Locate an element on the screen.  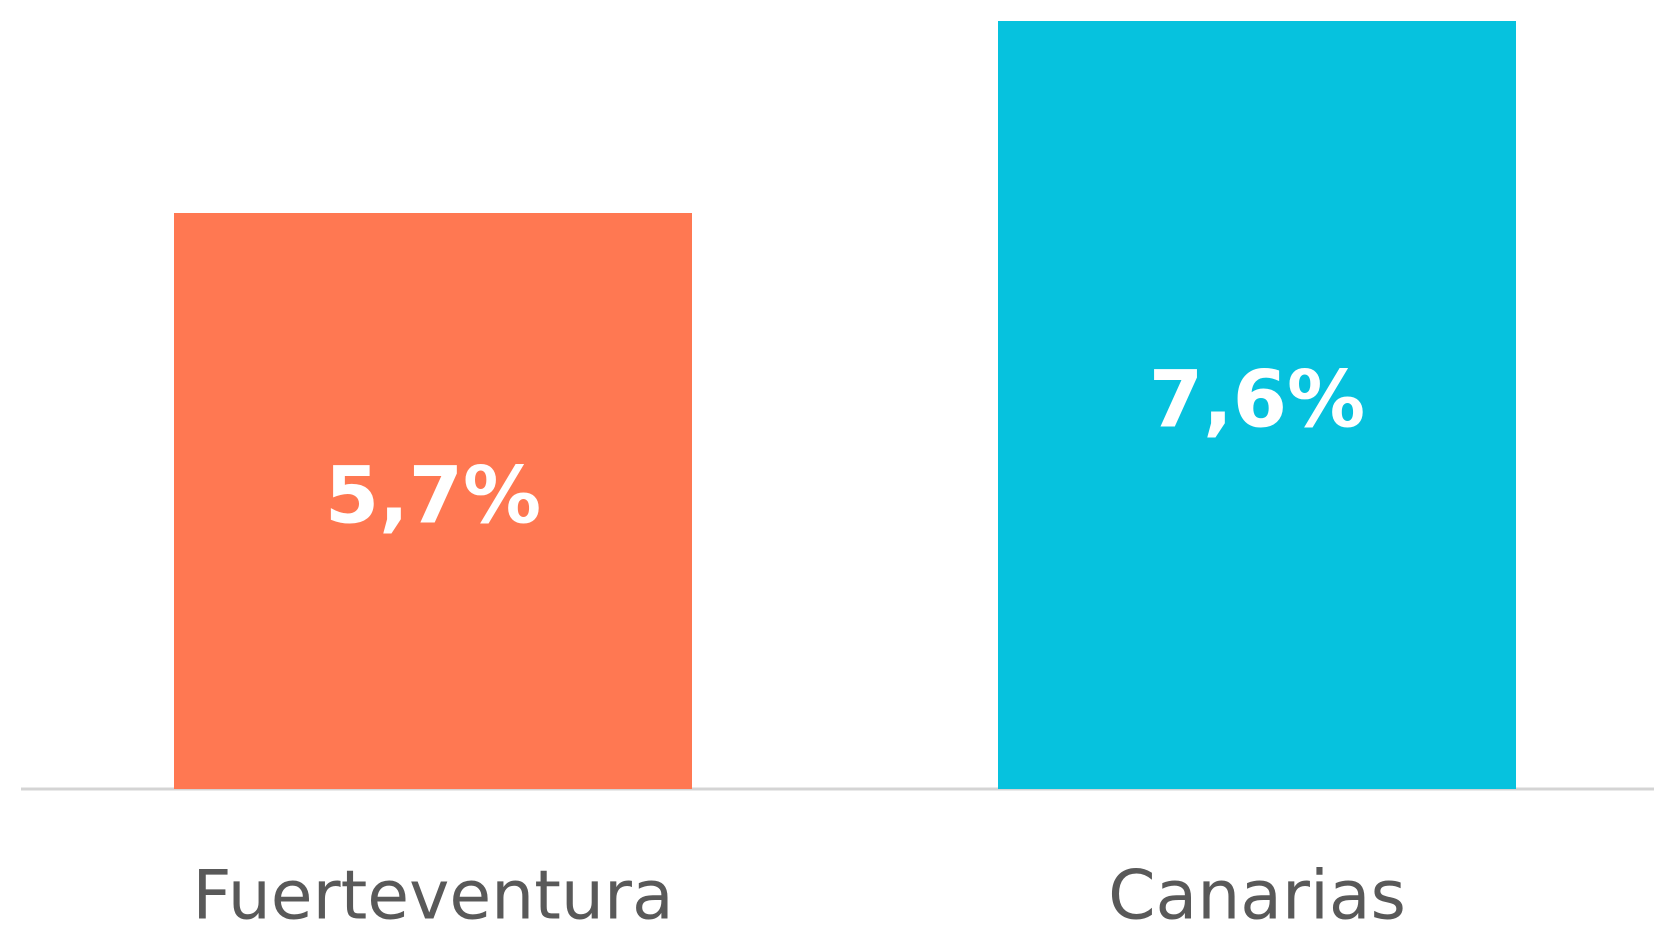
value-label: 7,6% is located at coordinates (1257, 400).